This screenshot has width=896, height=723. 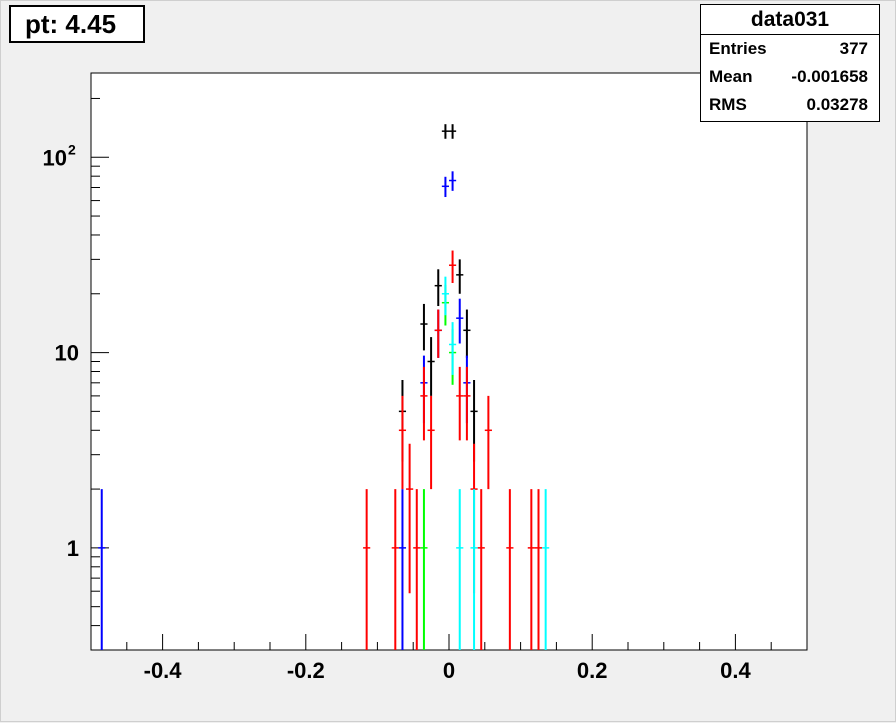 I want to click on stats-label: RMS, so click(x=728, y=104).